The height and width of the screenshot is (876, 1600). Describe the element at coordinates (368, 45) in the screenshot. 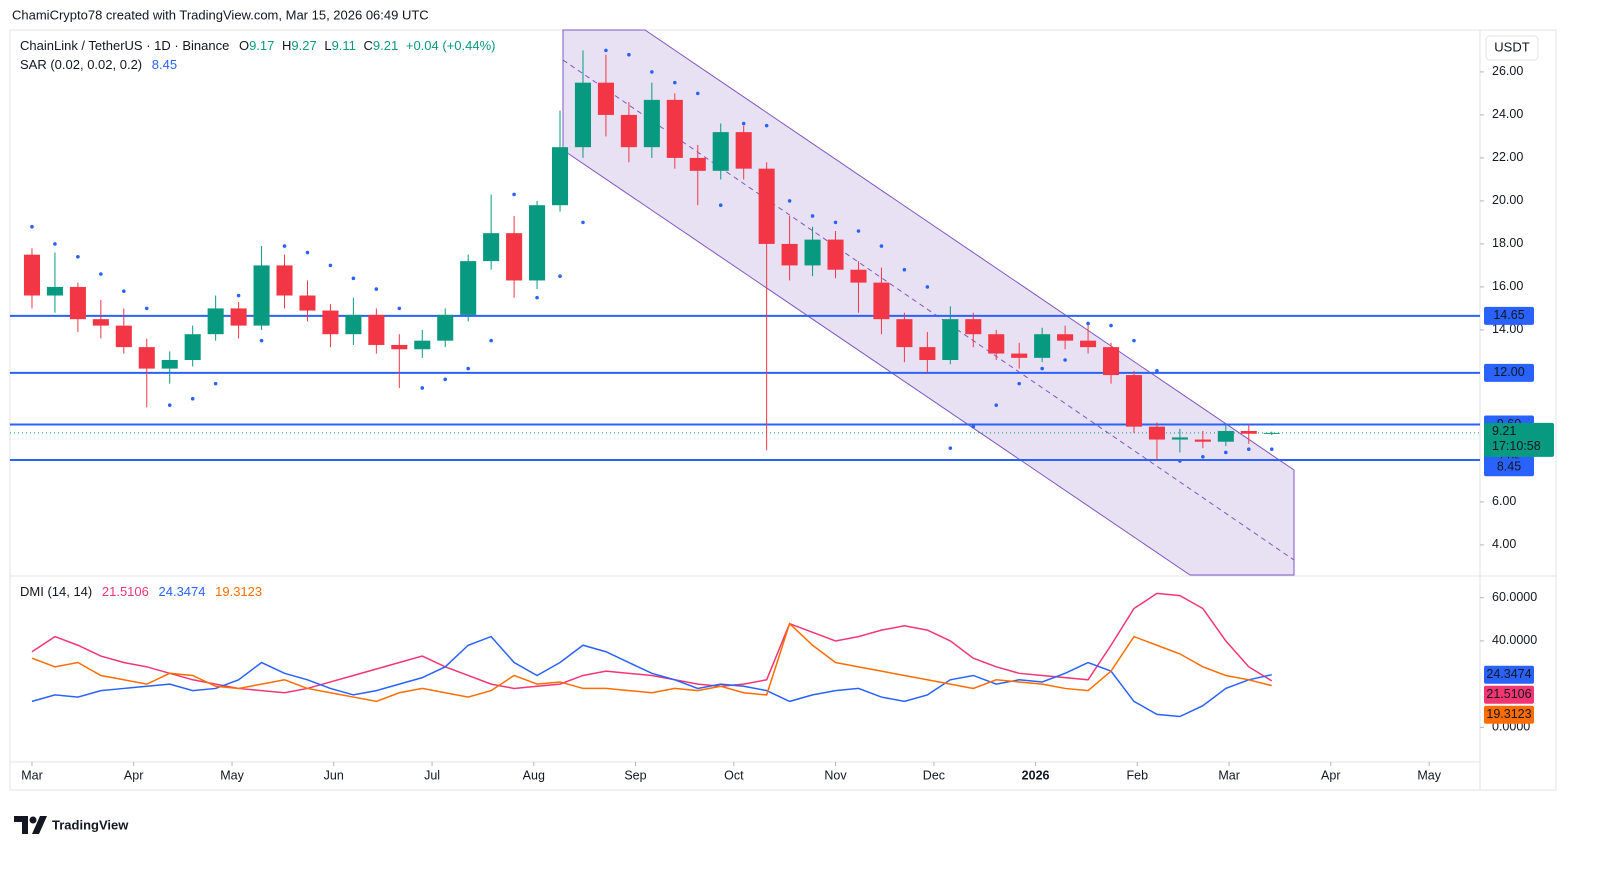

I see `close-label: C` at that location.